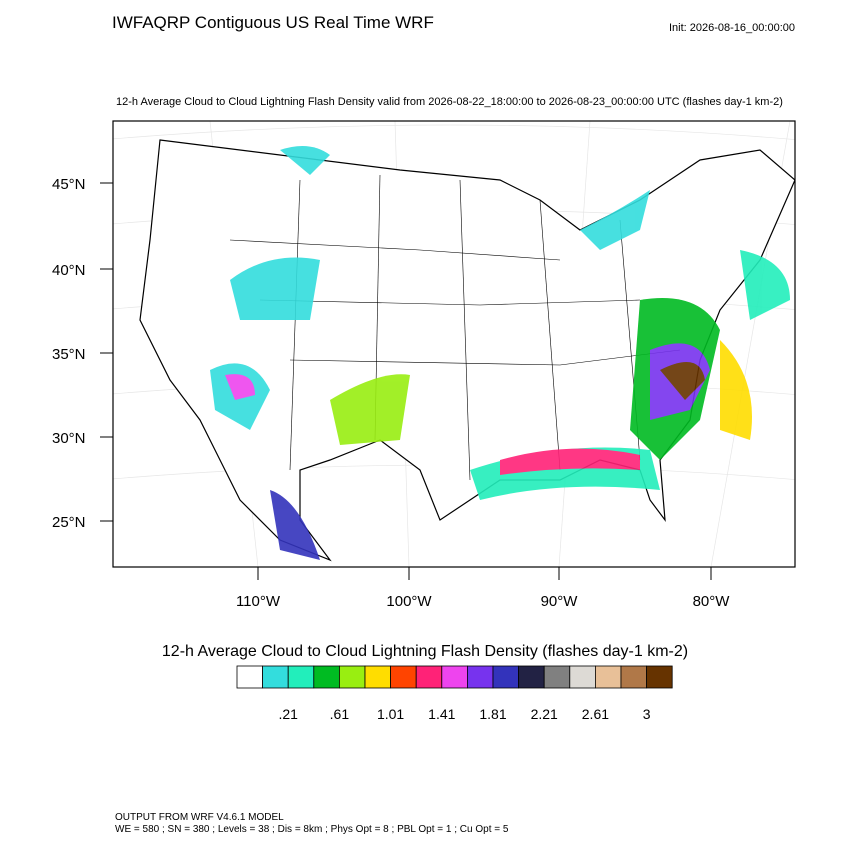 Image resolution: width=850 pixels, height=855 pixels. Describe the element at coordinates (492, 714) in the screenshot. I see `colorbar-tick-label: 1.81` at that location.